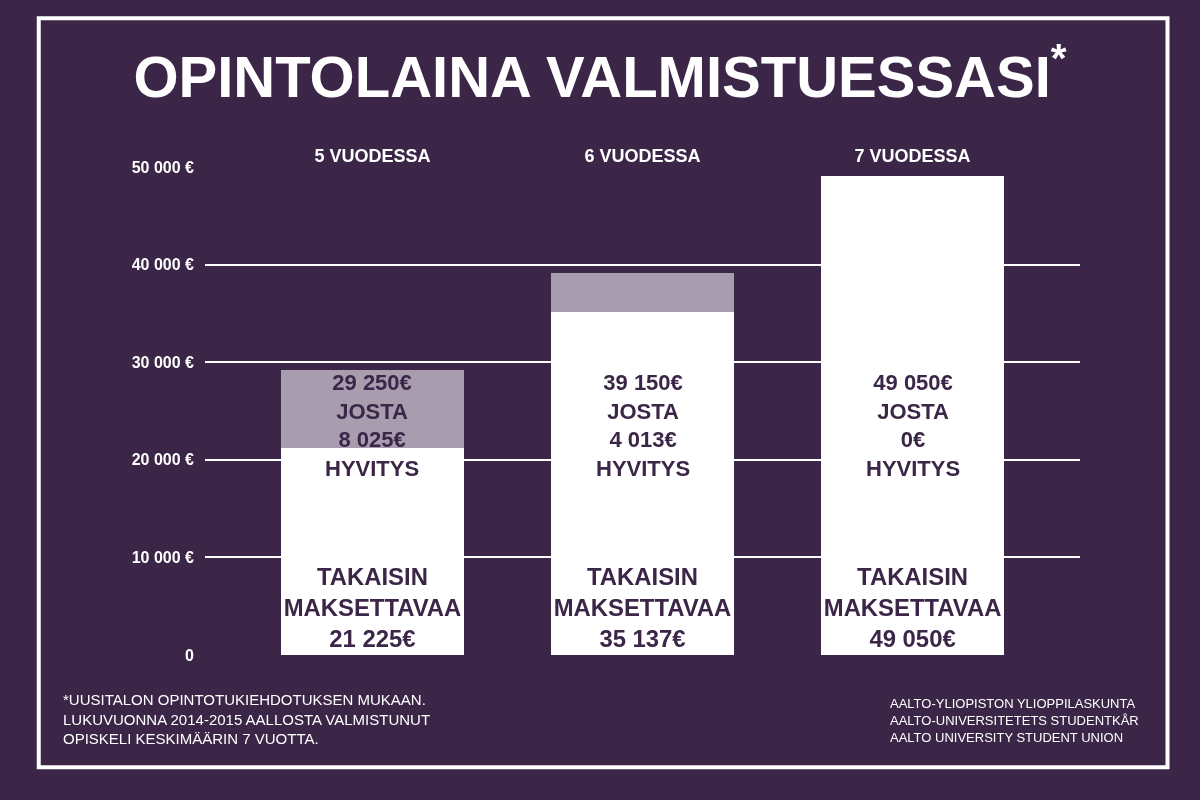 The height and width of the screenshot is (800, 1200). What do you see at coordinates (163, 167) in the screenshot?
I see `y-tick-label: 50 000 €` at bounding box center [163, 167].